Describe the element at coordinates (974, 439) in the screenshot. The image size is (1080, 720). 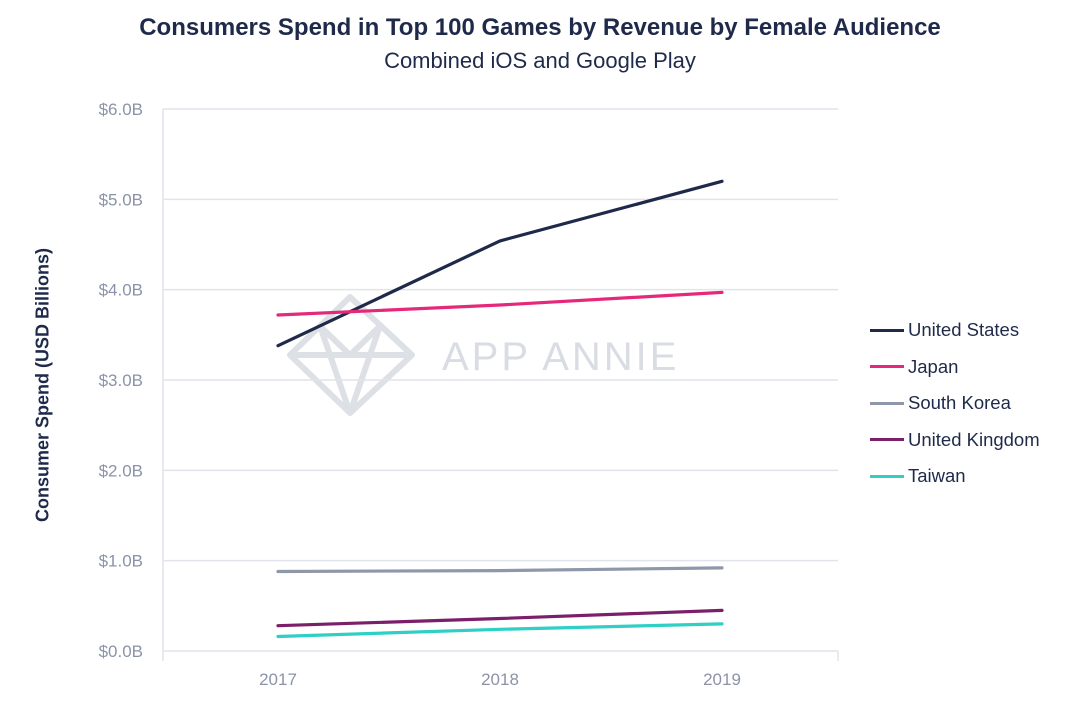
I see `legend-label: United Kingdom` at that location.